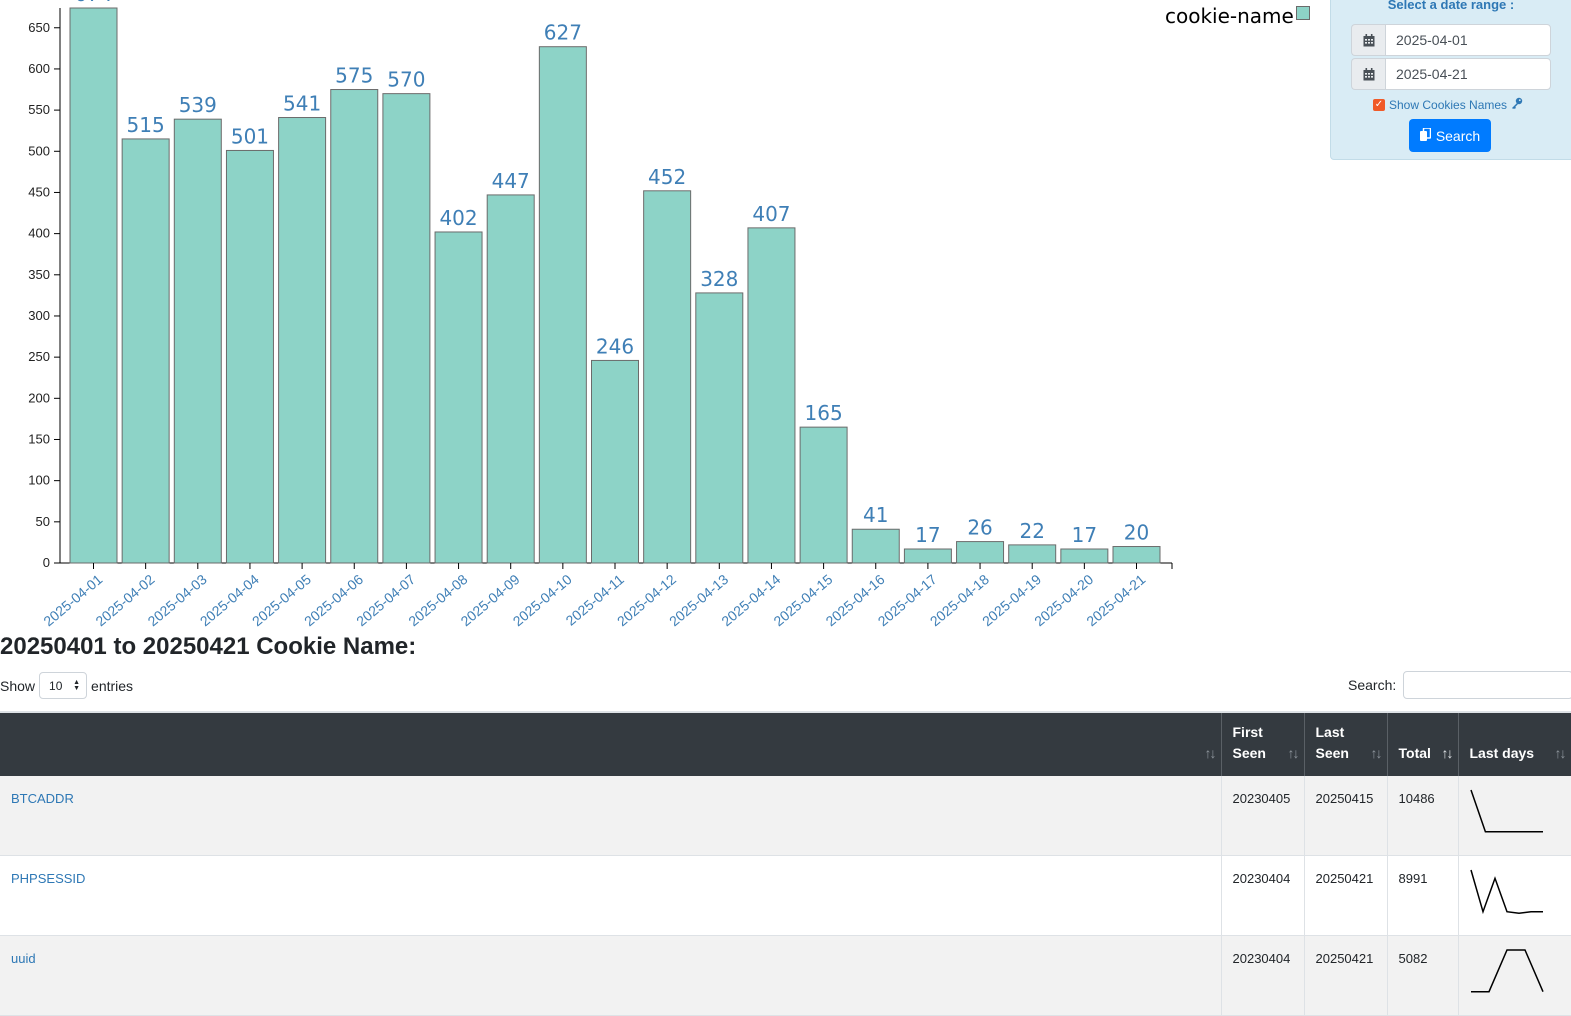  Describe the element at coordinates (824, 413) in the screenshot. I see `bar-value-label: 165` at that location.